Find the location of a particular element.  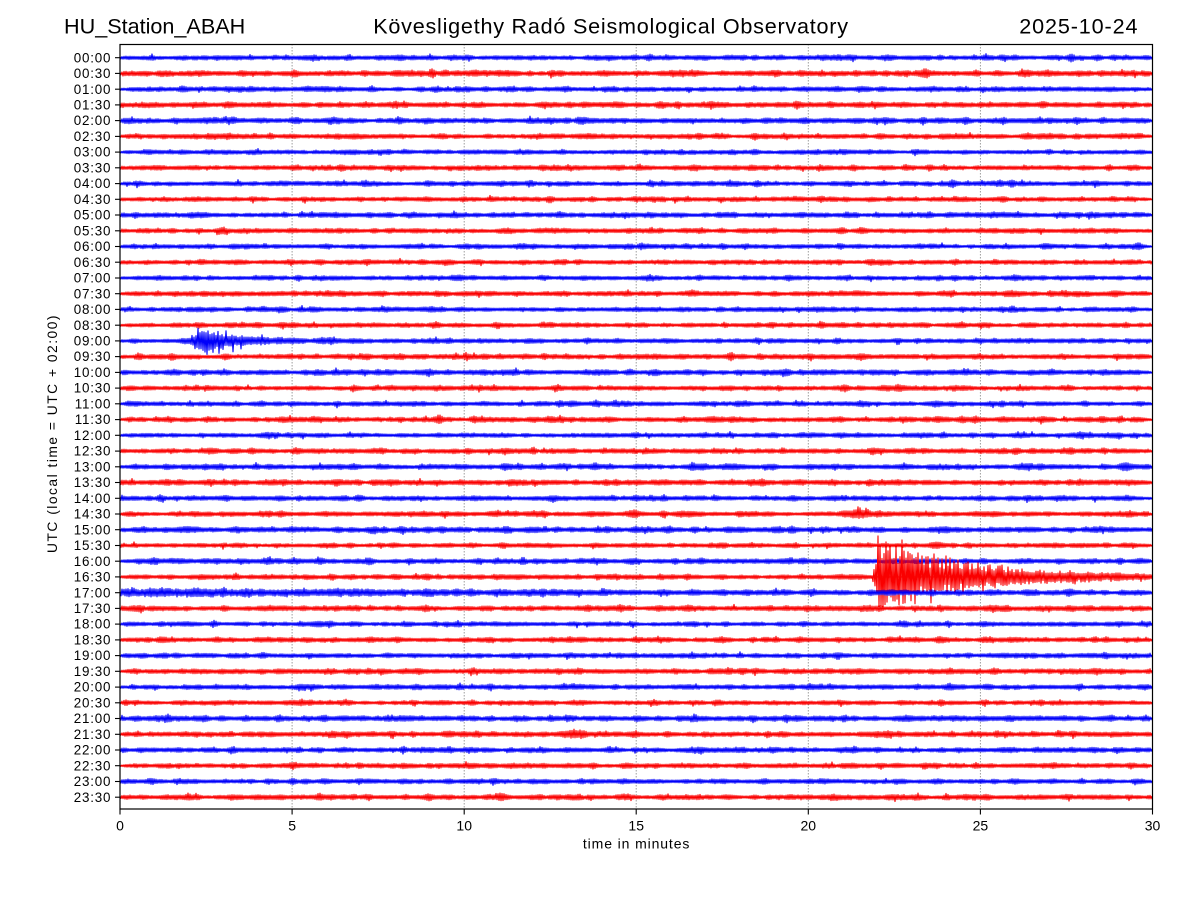

svg-text: 08:30 is located at coordinates (93, 325).